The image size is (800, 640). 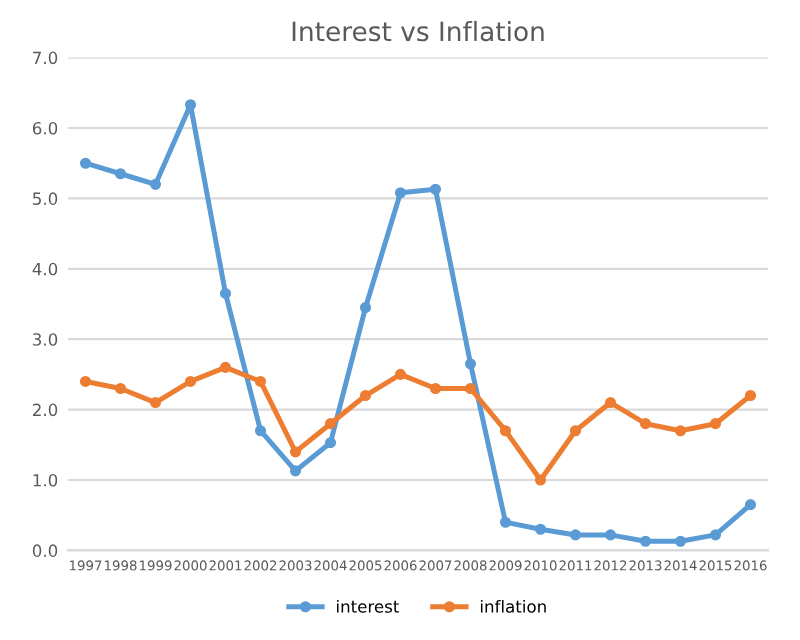 I want to click on y-tick-label: 7.0, so click(x=45, y=58).